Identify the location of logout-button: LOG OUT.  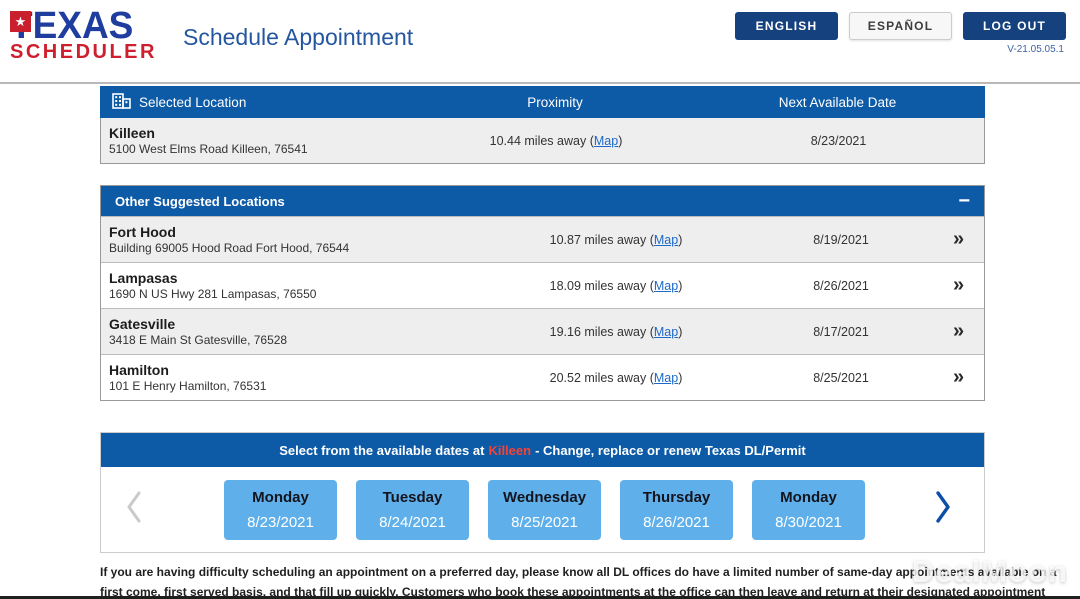
(1014, 26).